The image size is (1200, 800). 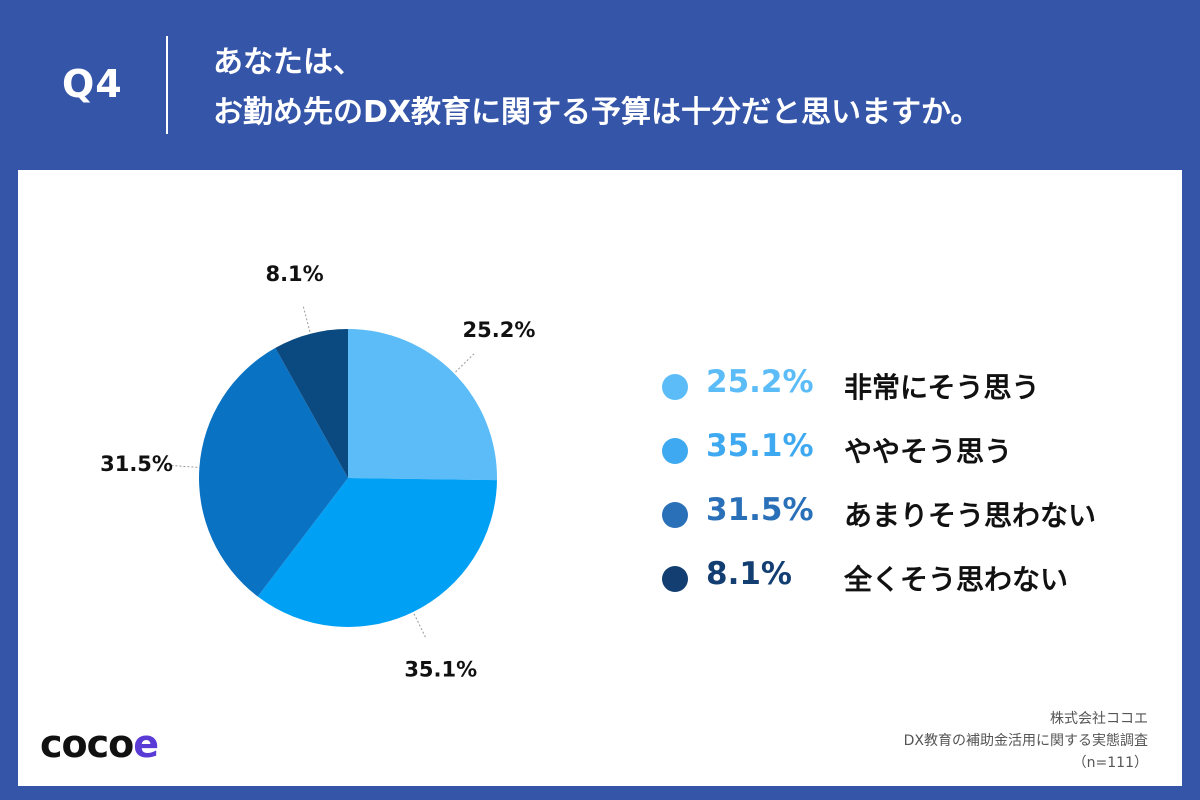 I want to click on question-number: Q4, so click(x=92, y=84).